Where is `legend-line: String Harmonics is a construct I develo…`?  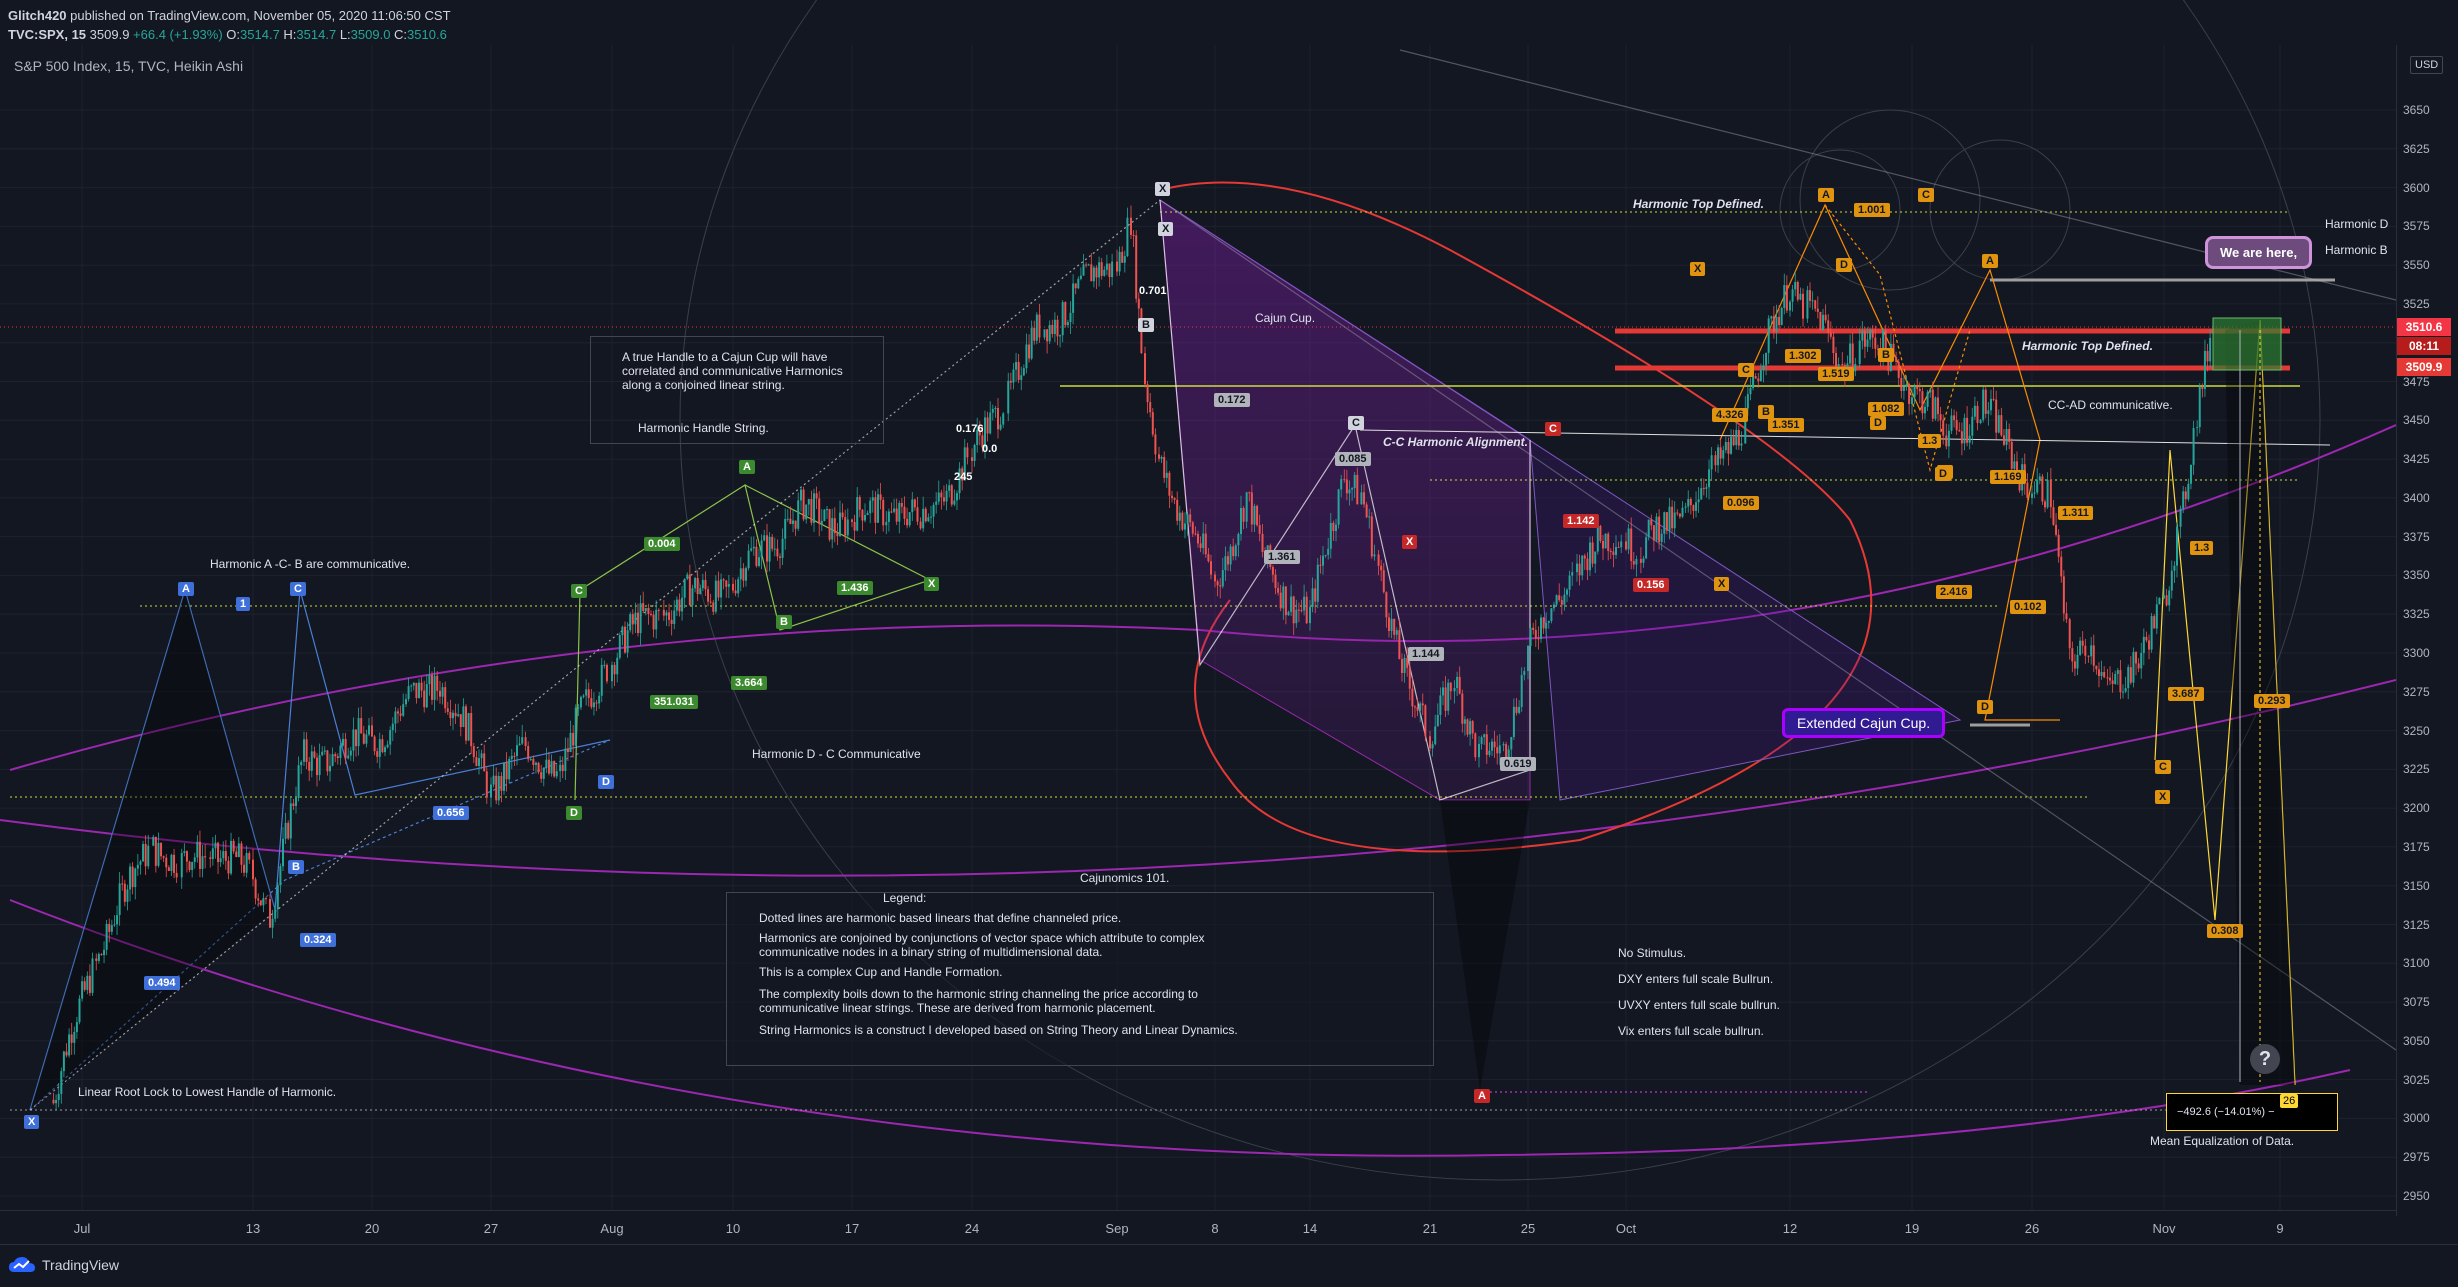 legend-line: String Harmonics is a construct I develo… is located at coordinates (998, 1030).